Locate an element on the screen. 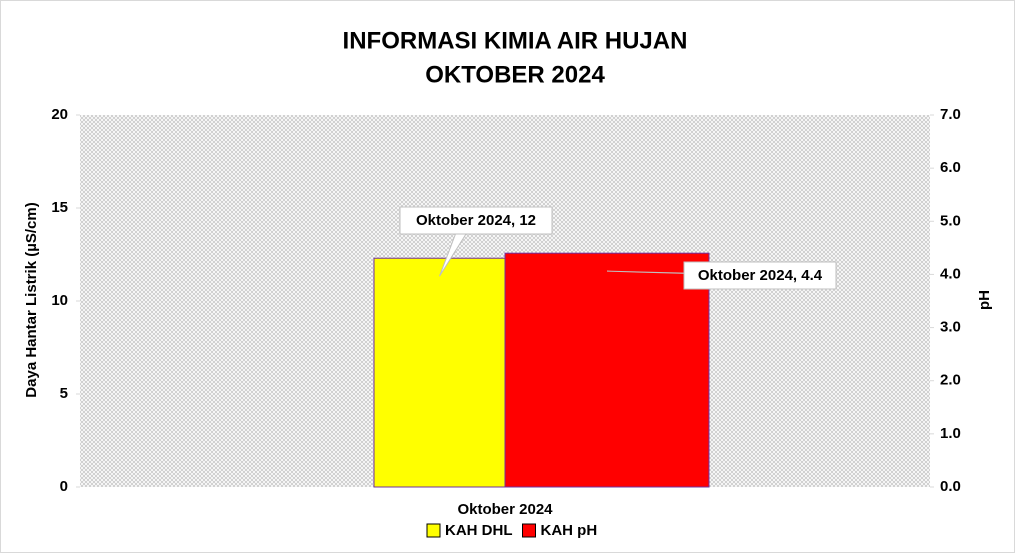 Image resolution: width=1015 pixels, height=553 pixels. data-label-text: Oktober 2024, 12 is located at coordinates (476, 220).